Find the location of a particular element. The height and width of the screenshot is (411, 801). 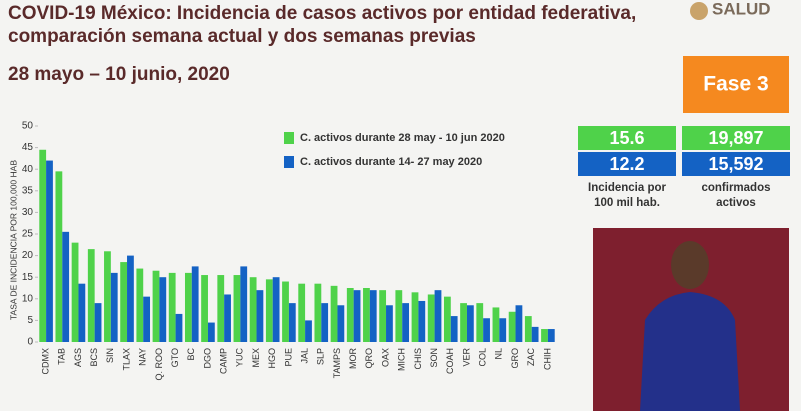

x-tick-label: HGO is located at coordinates (272, 358).